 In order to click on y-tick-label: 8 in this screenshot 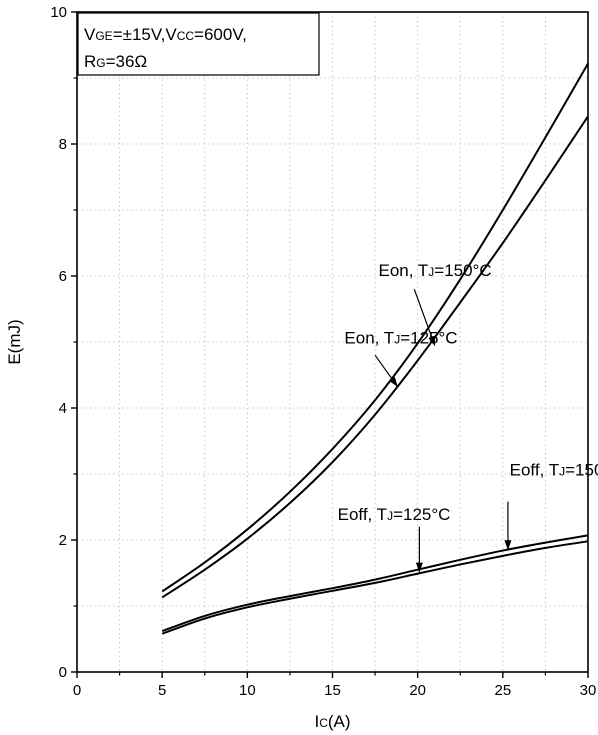, I will do `click(63, 144)`.